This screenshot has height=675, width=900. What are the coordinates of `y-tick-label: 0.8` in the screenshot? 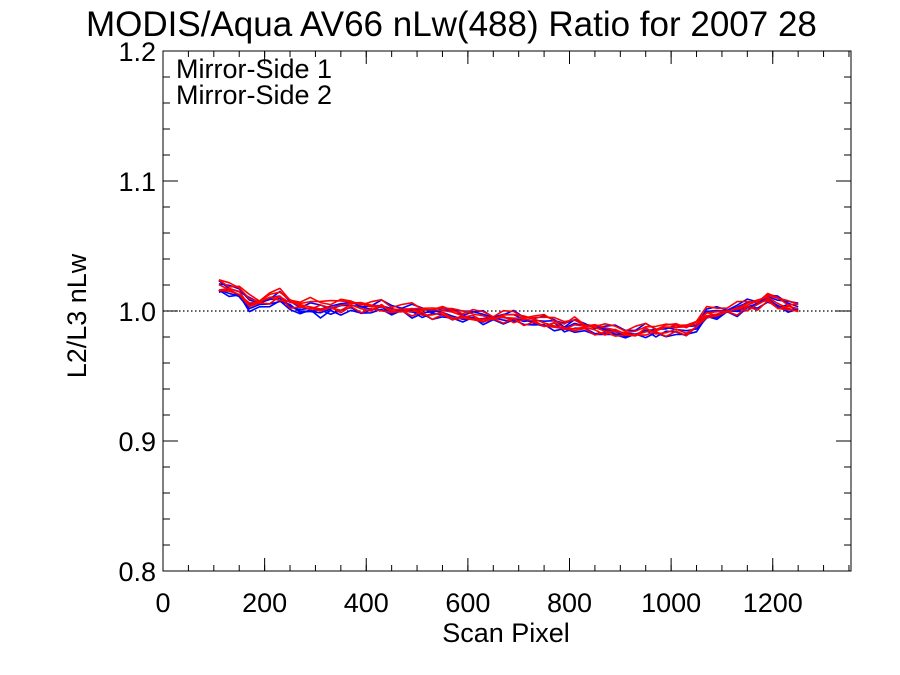 It's located at (137, 572).